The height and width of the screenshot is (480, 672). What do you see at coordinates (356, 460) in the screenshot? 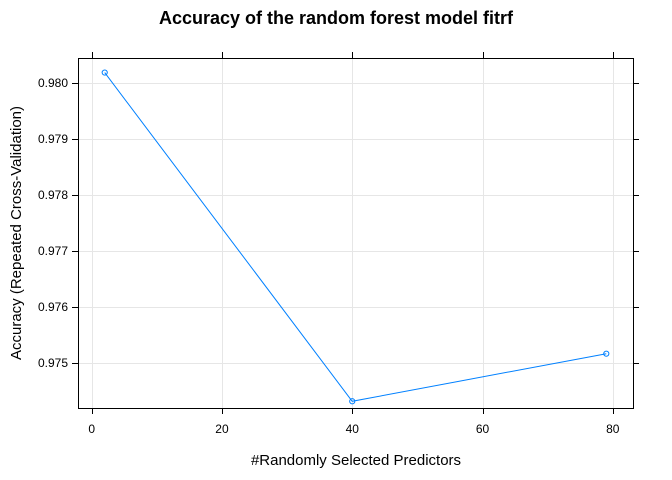
I see `x-axis-label: #Randomly Selected Predictors` at bounding box center [356, 460].